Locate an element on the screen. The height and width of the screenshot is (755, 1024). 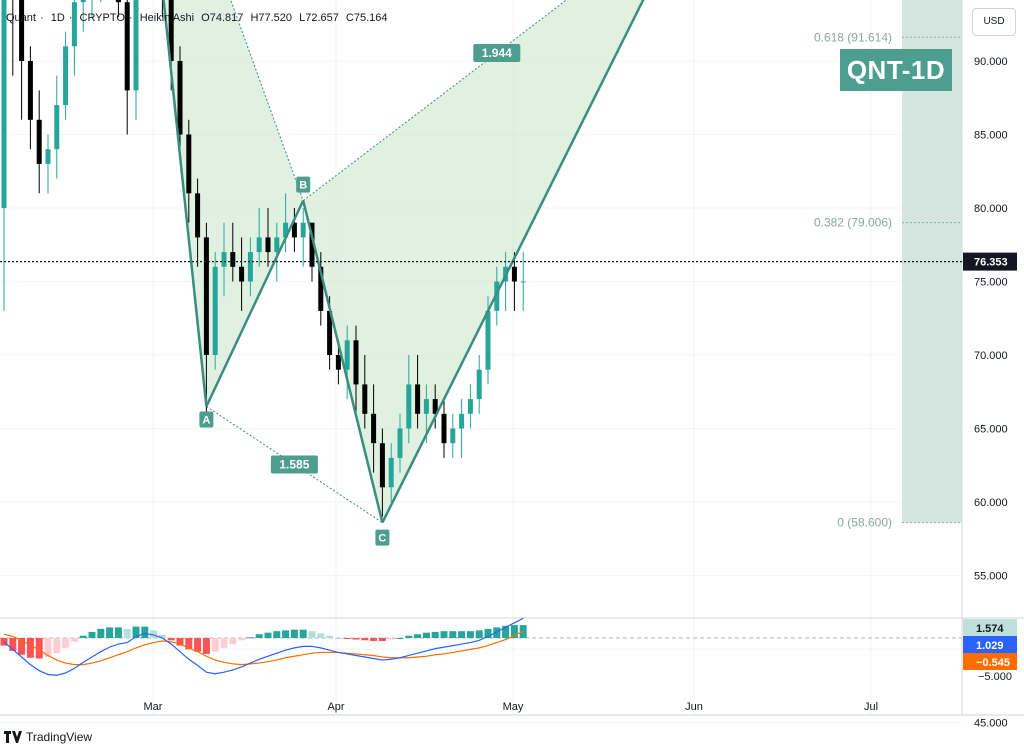
branding-text: TradingView is located at coordinates (59, 737).